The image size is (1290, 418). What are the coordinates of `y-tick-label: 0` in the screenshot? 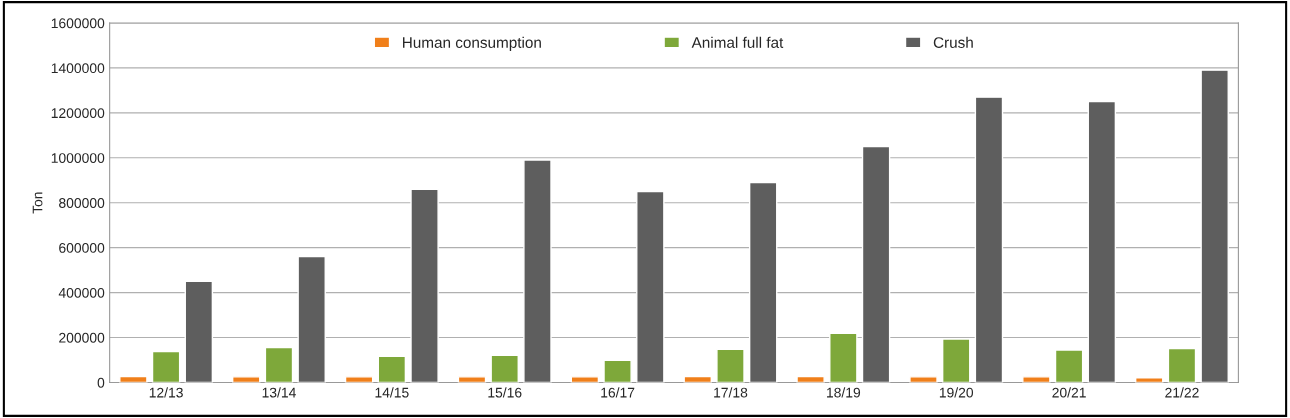 It's located at (101, 382).